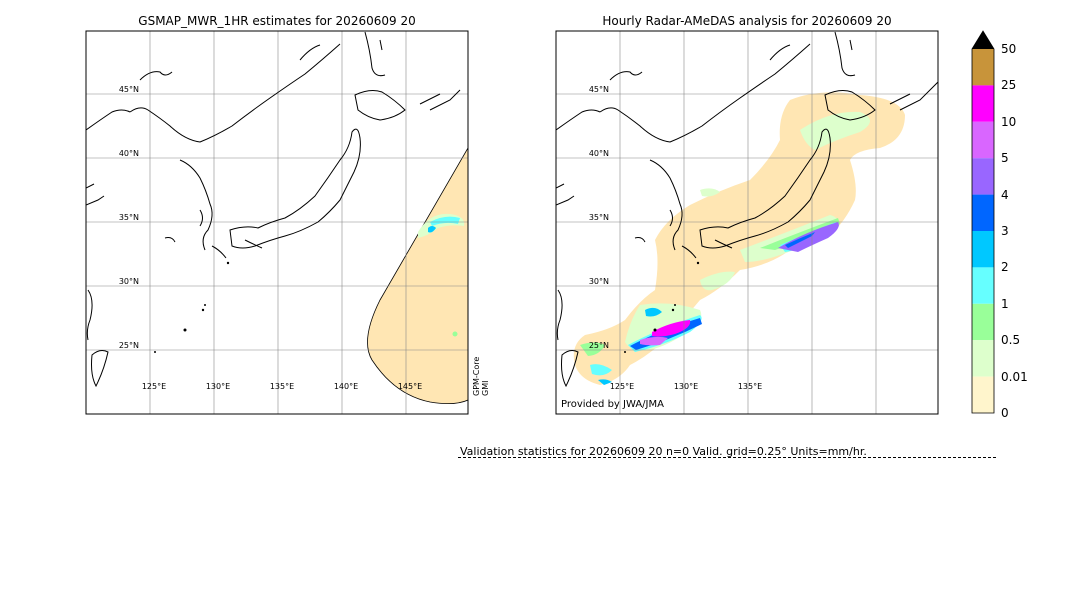 Image resolution: width=1080 pixels, height=612 pixels. What do you see at coordinates (1005, 158) in the screenshot?
I see `colorbar-label: 5` at bounding box center [1005, 158].